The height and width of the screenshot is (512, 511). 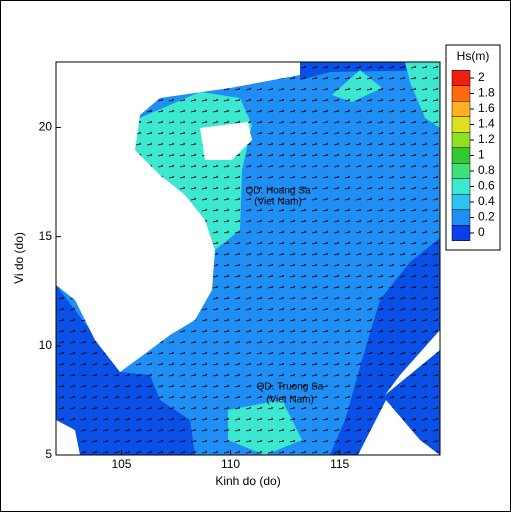 I want to click on colorbar-tick-label: 0.2, so click(x=486, y=217).